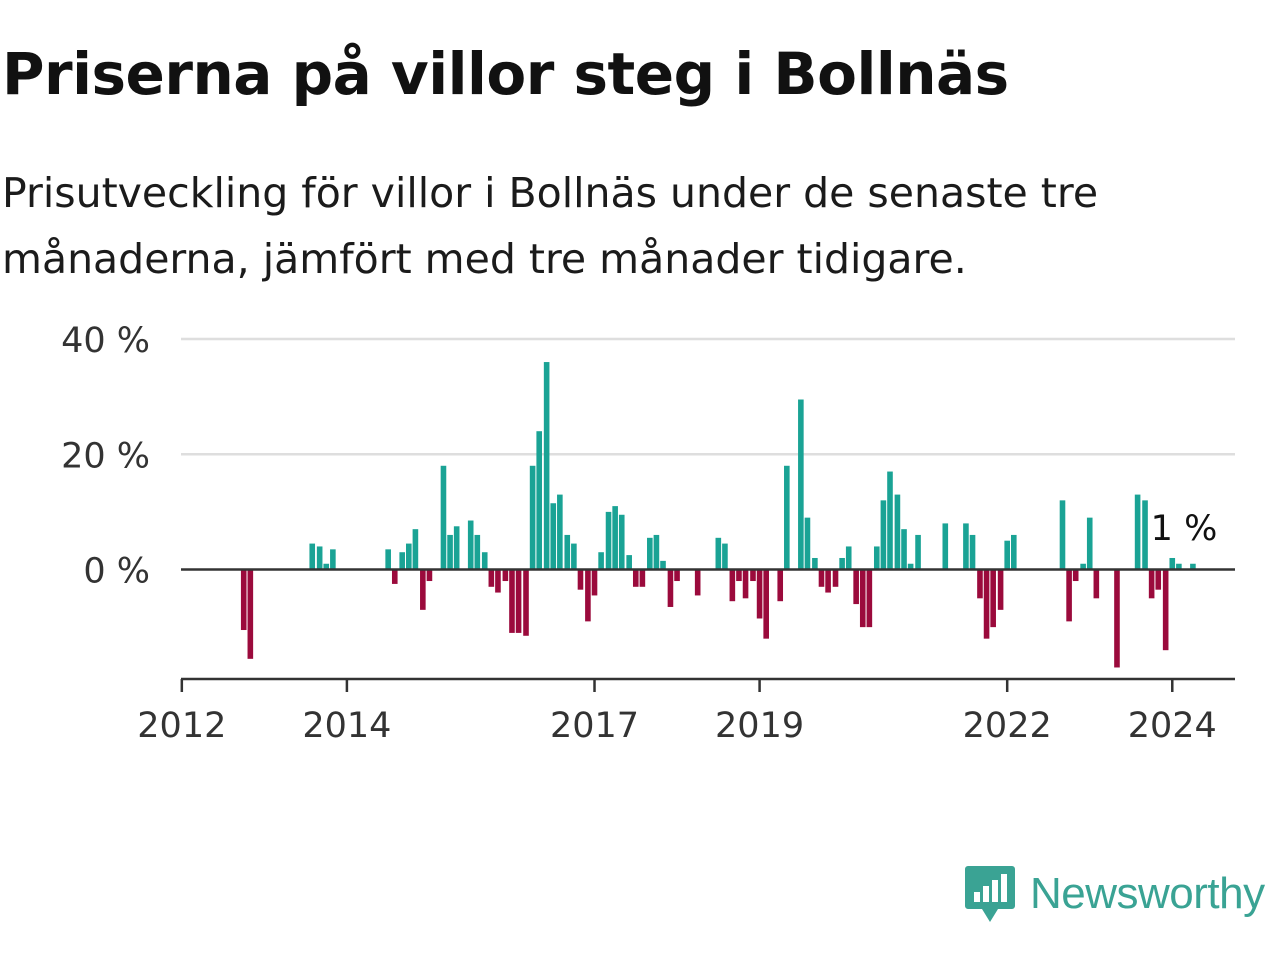  I want to click on axes, so click(707, 630).